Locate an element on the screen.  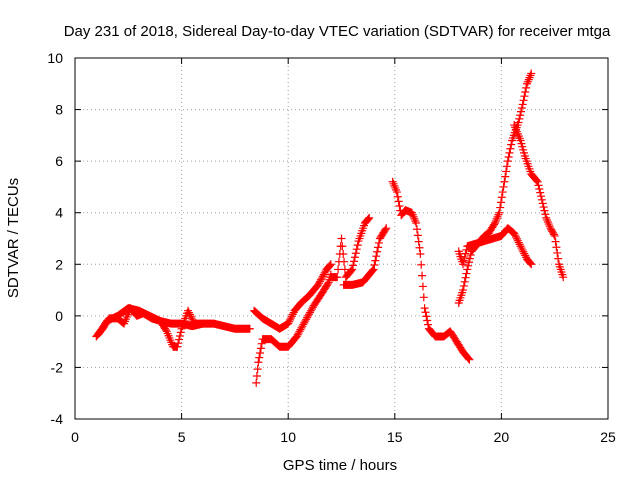
x-tick-label: 5 is located at coordinates (182, 437).